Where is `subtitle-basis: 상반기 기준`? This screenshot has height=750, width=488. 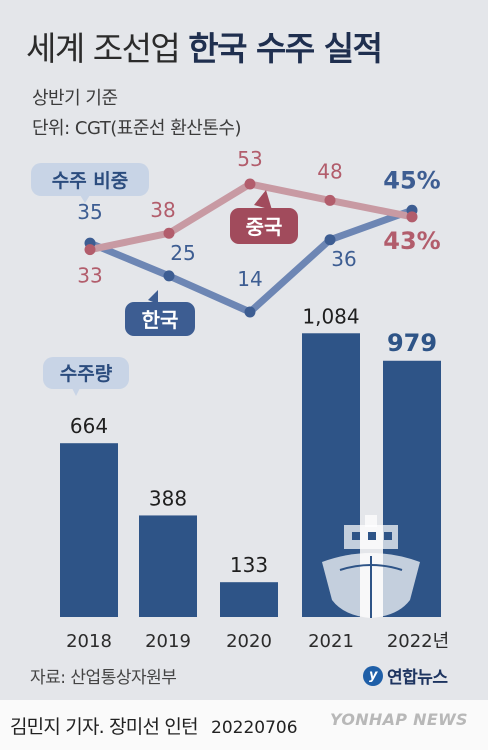 subtitle-basis: 상반기 기준 is located at coordinates (75, 98).